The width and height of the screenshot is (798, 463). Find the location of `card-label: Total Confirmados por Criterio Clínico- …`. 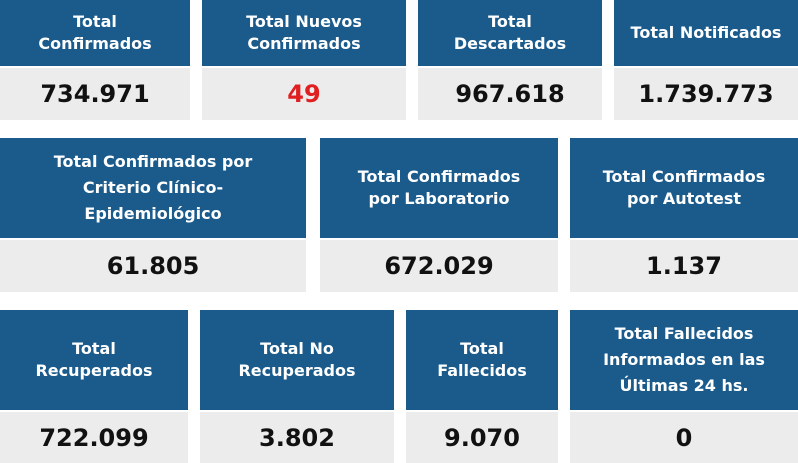

card-label: Total Confirmados por Criterio Clínico- … is located at coordinates (153, 188).